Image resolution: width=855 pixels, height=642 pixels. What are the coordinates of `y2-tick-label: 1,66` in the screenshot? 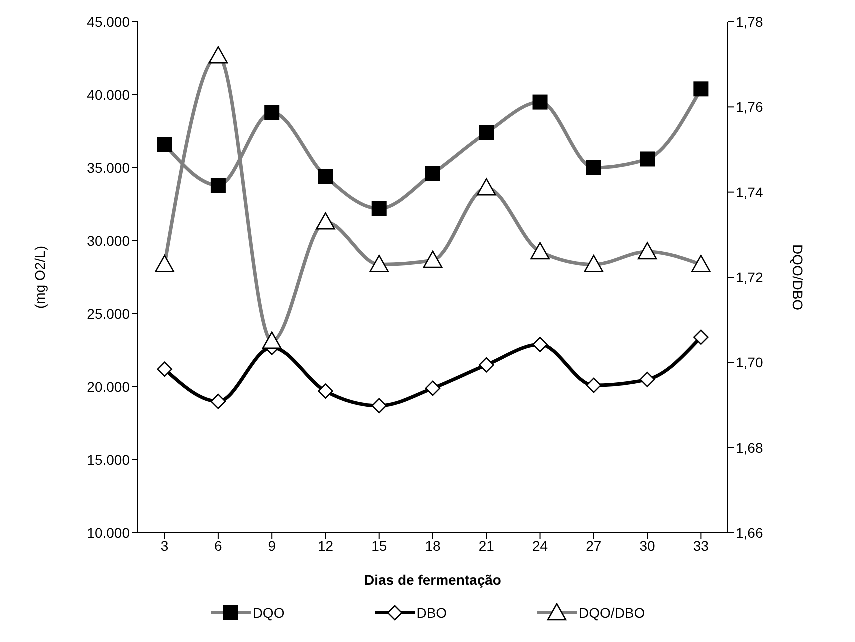 It's located at (750, 532).